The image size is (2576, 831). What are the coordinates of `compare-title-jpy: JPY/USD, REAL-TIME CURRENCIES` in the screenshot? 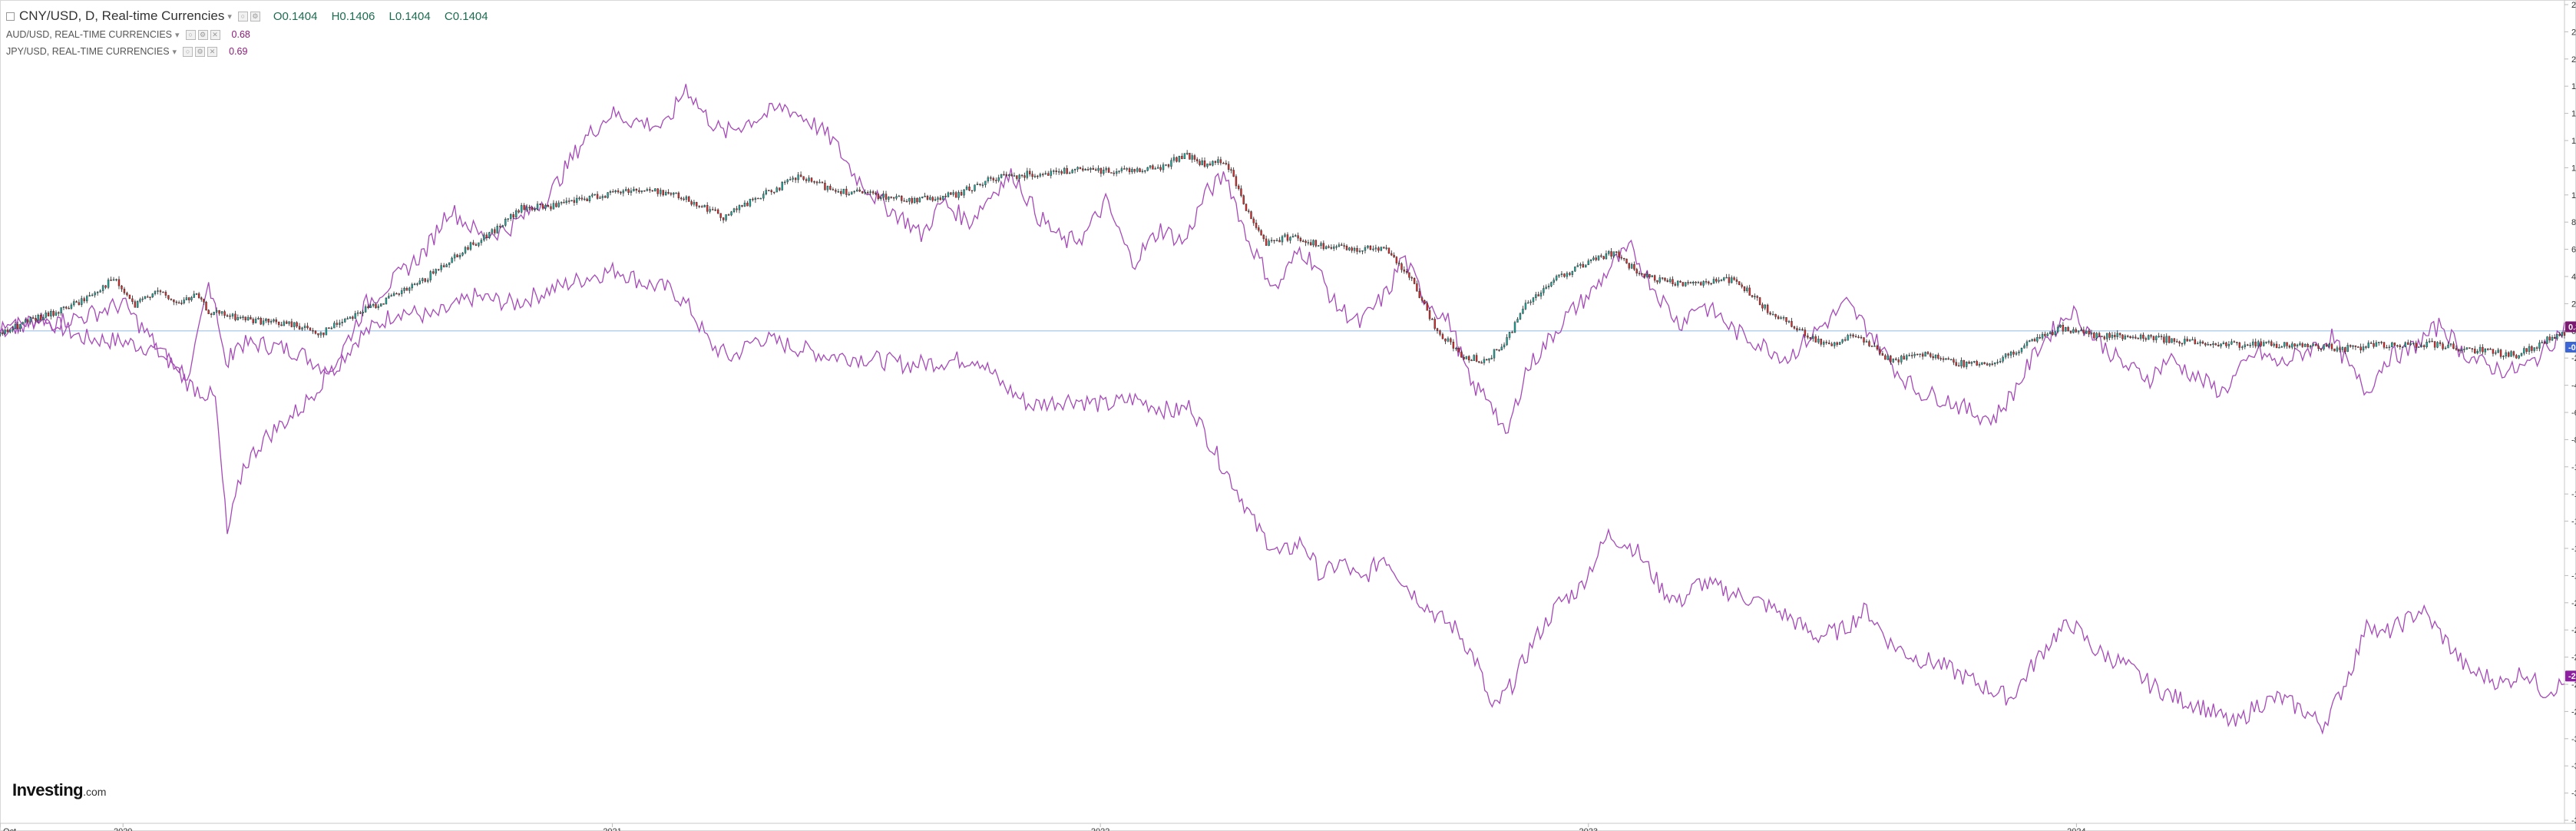 It's located at (88, 51).